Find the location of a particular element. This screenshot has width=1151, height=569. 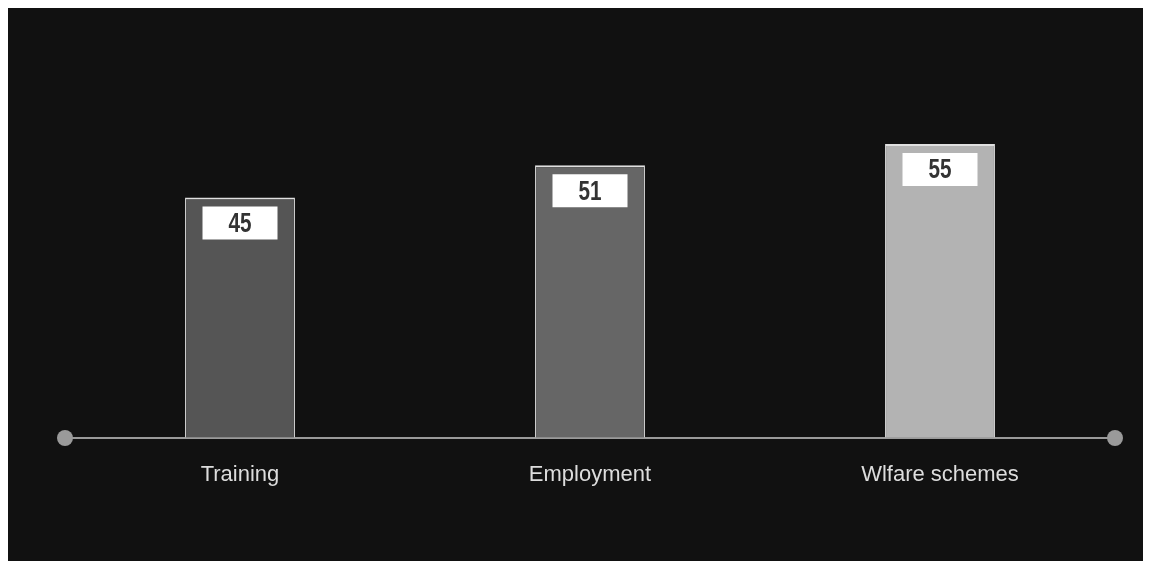

data-label: 51 is located at coordinates (590, 190).